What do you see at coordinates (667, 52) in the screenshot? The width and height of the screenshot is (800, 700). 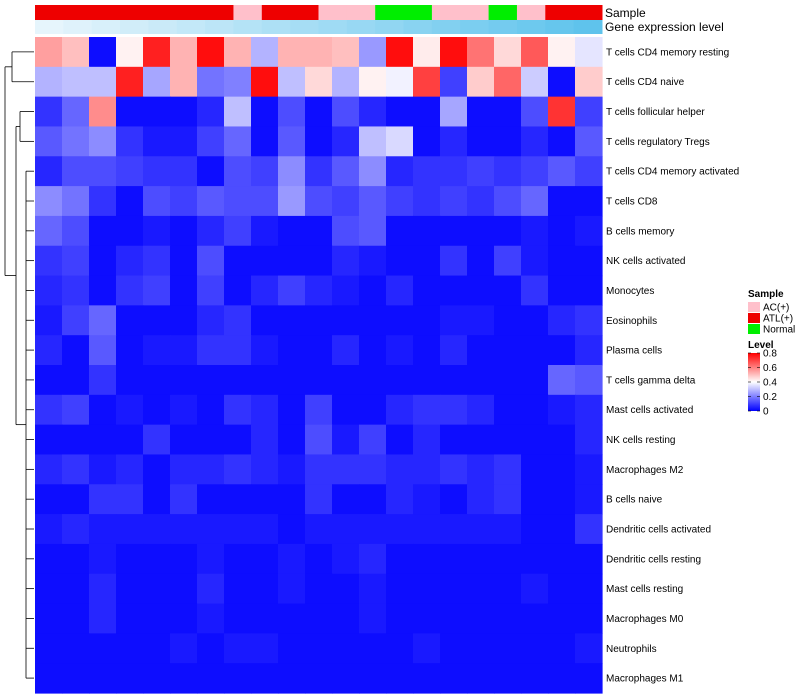 I see `row-label: T cells CD4 memory resting` at bounding box center [667, 52].